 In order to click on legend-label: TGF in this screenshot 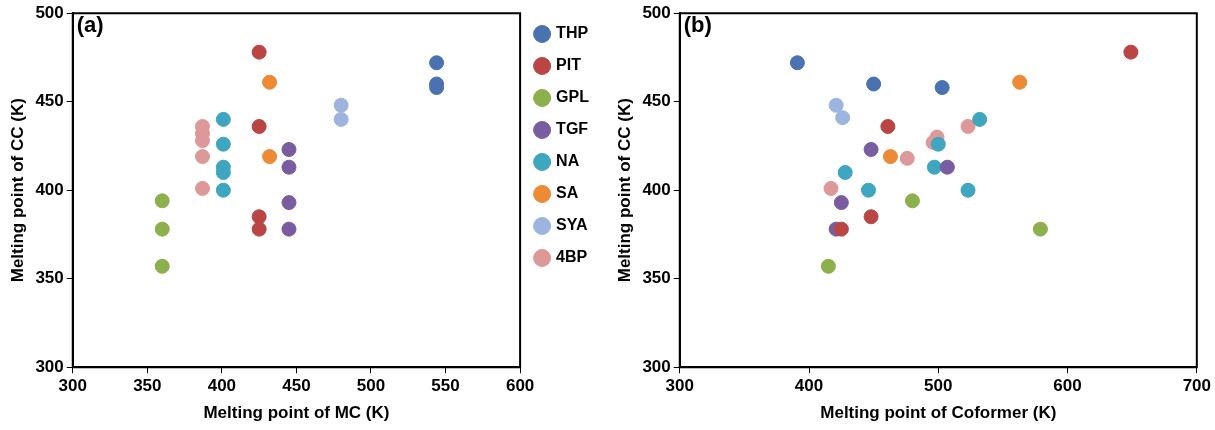, I will do `click(572, 129)`.